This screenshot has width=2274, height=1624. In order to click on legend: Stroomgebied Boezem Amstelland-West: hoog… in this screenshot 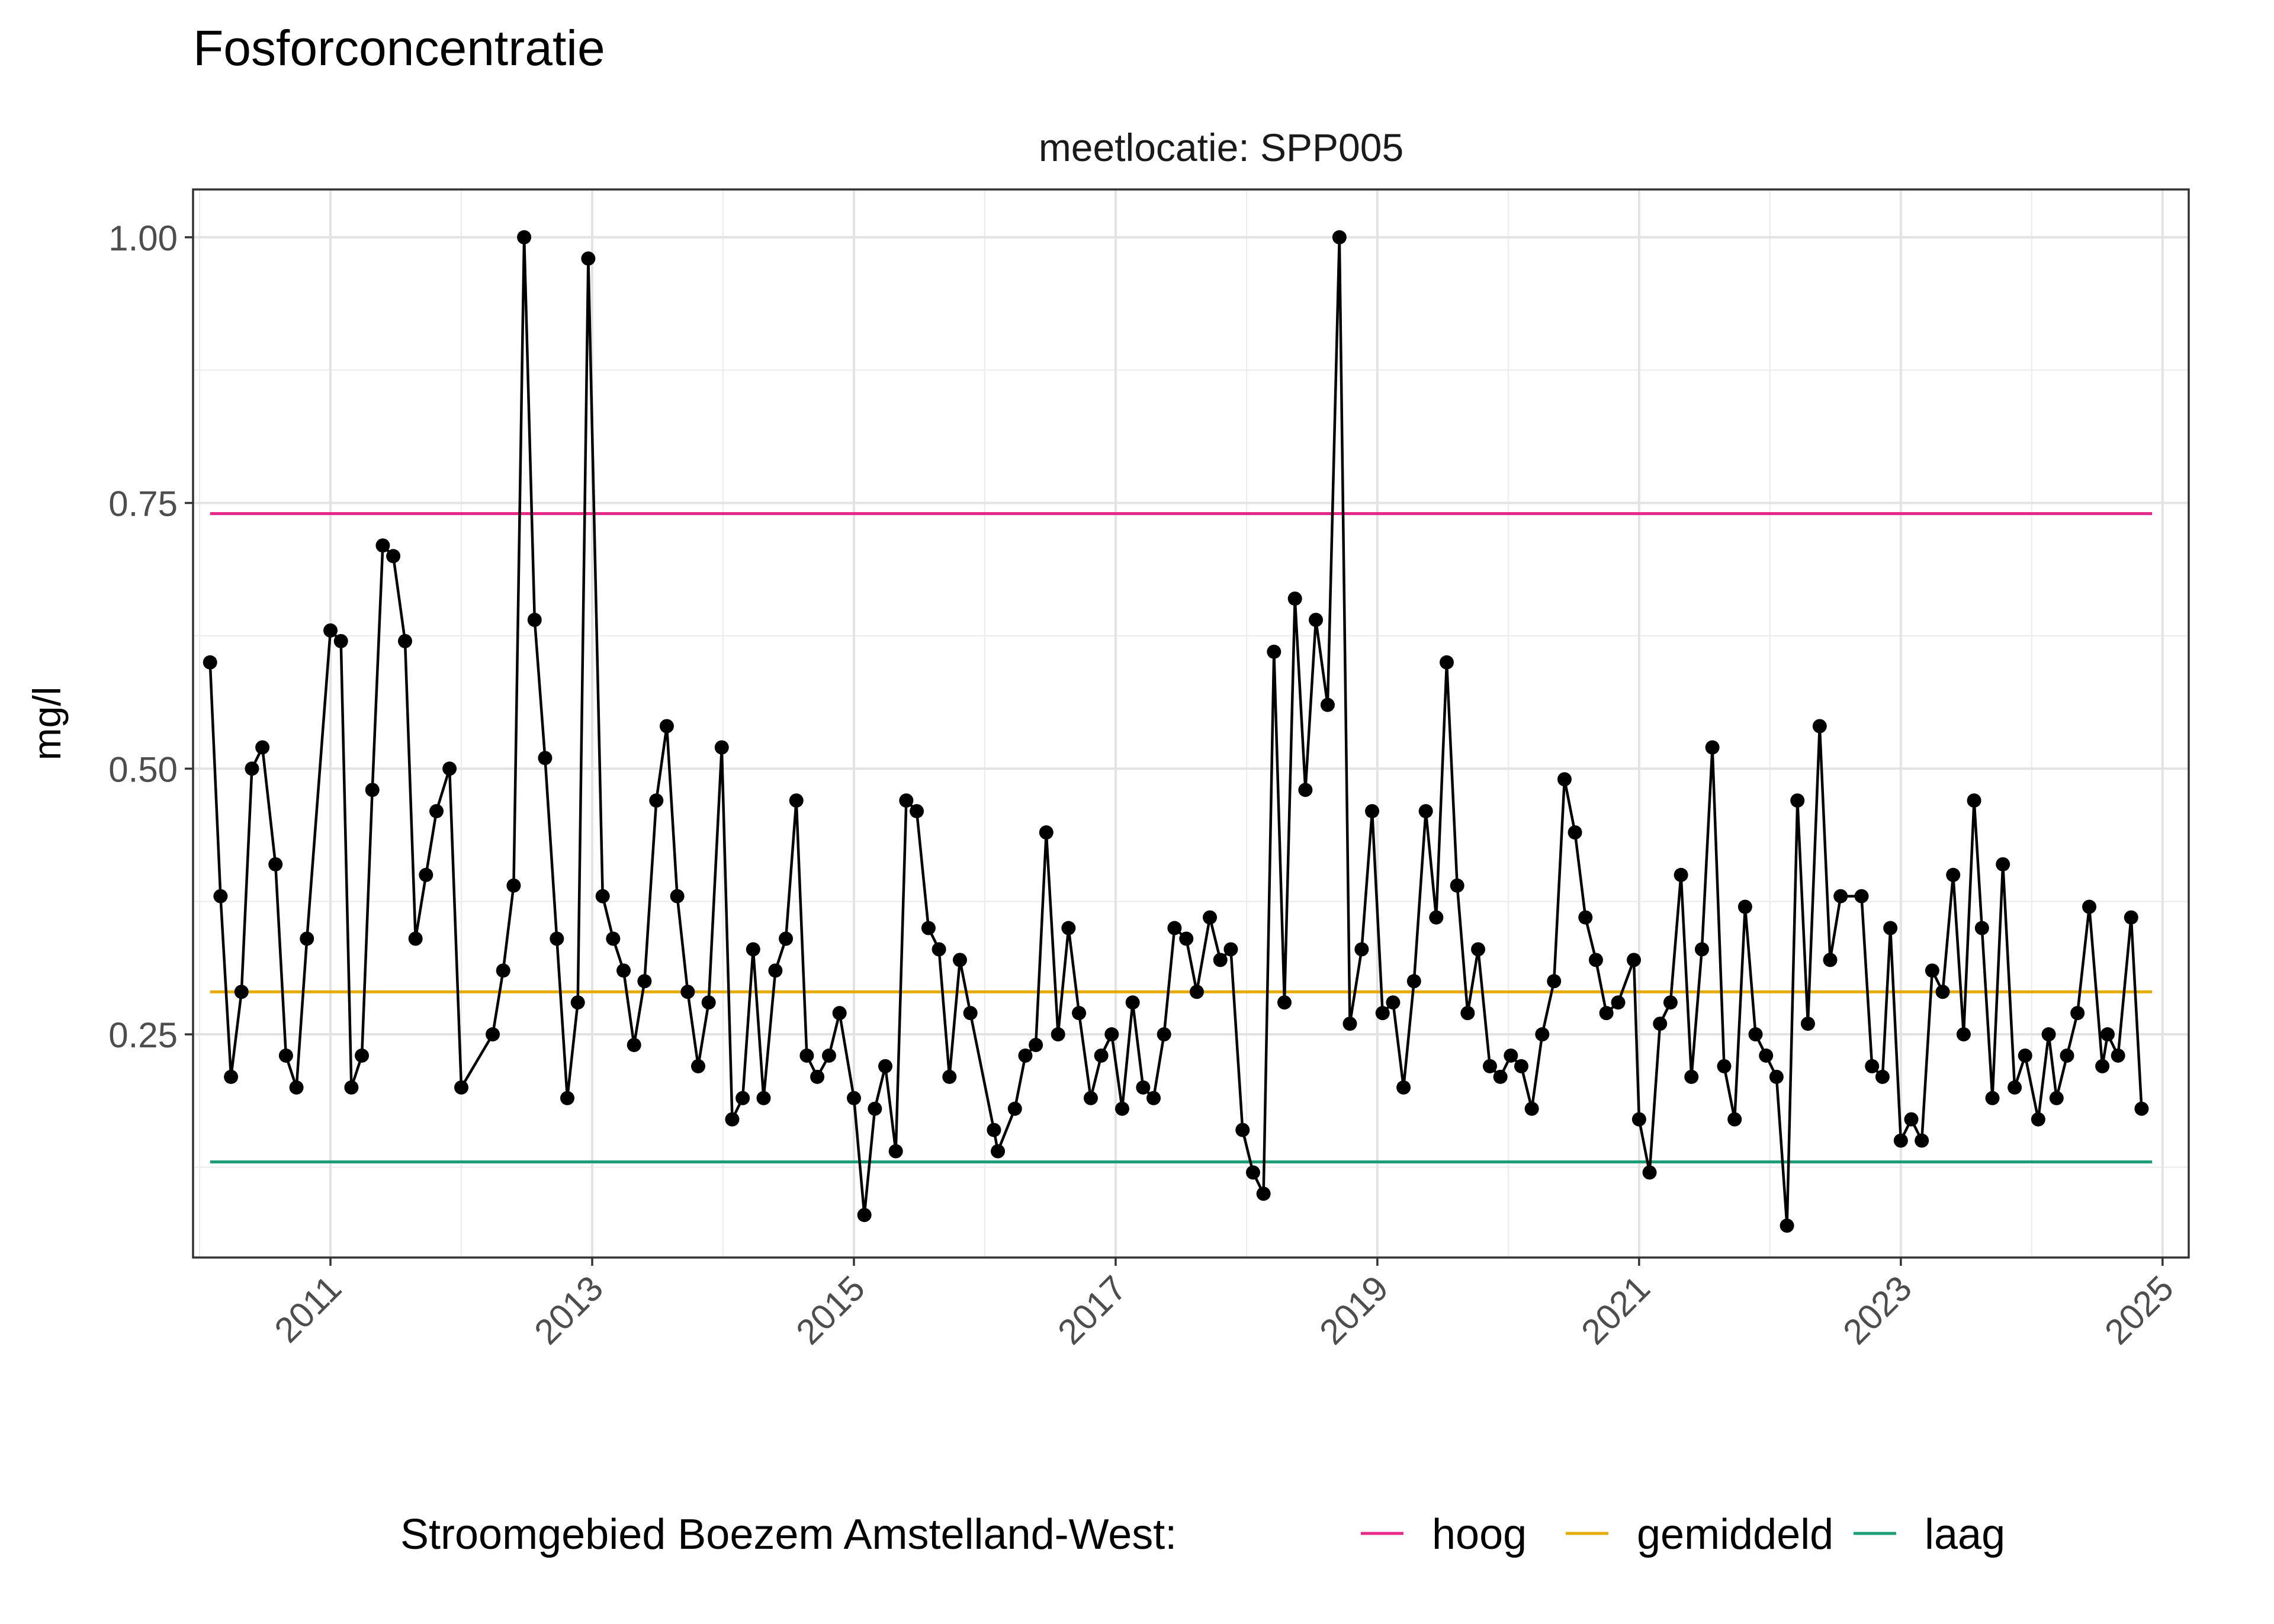, I will do `click(1202, 1534)`.